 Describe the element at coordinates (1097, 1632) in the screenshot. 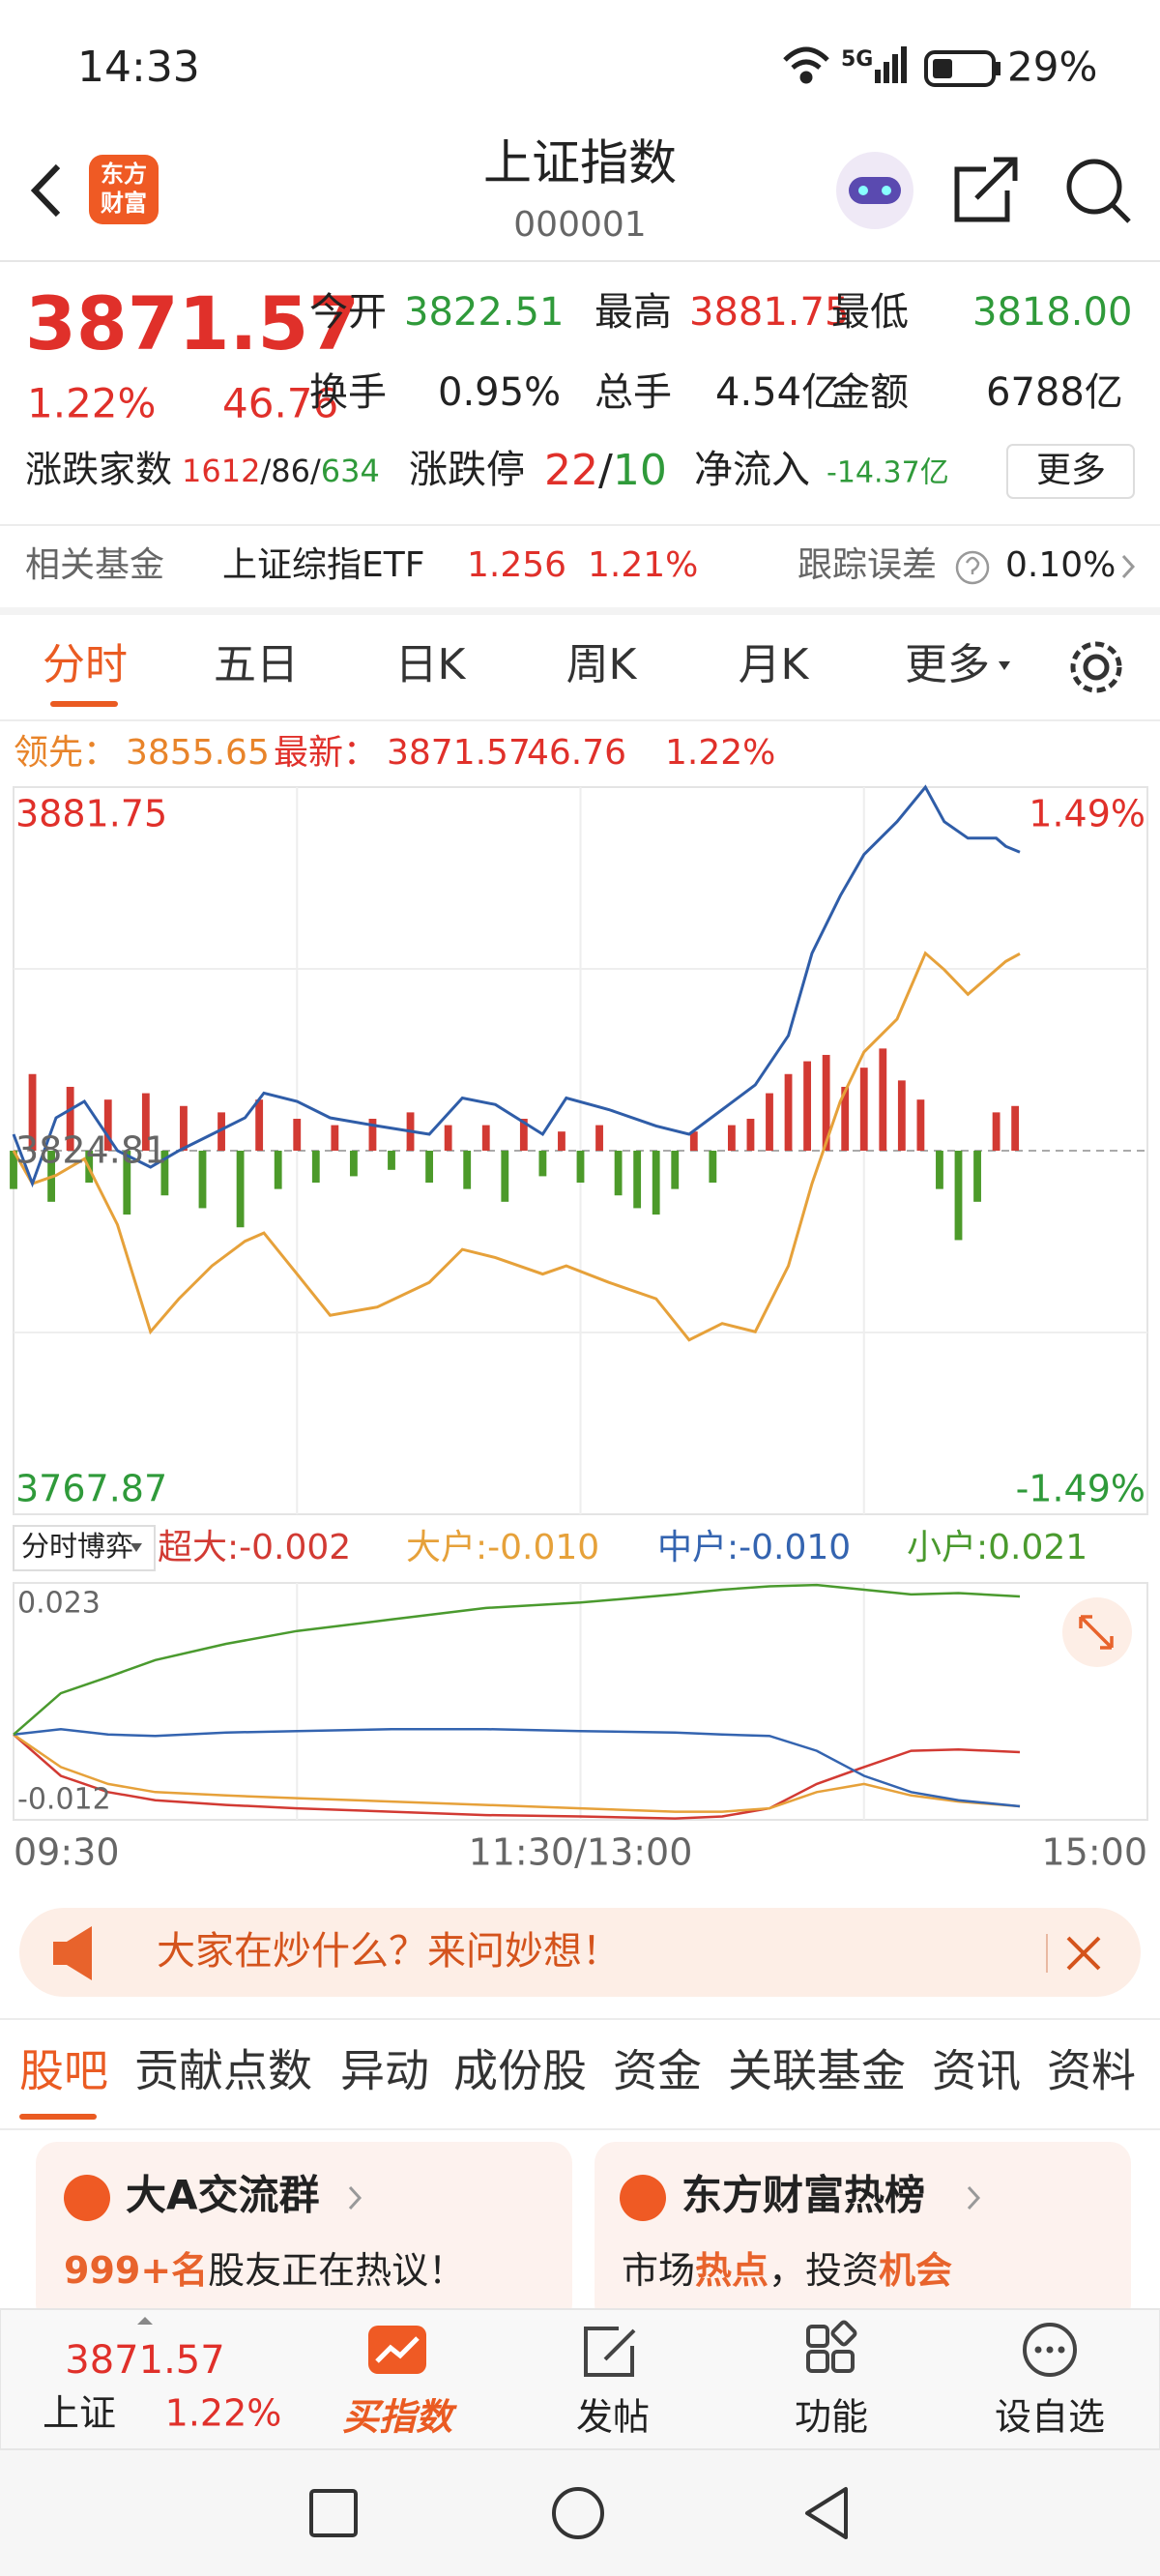

I see `expand-button` at that location.